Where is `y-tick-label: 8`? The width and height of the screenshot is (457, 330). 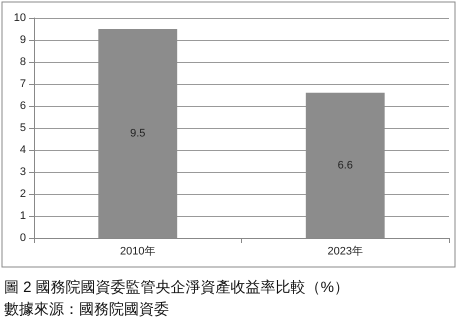
y-tick-label: 8 is located at coordinates (23, 62).